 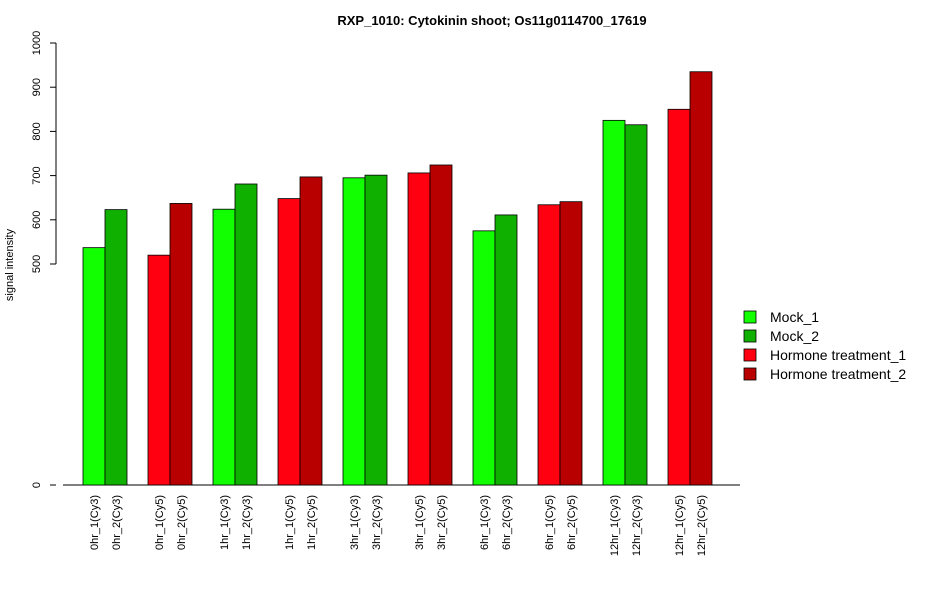 What do you see at coordinates (160, 522) in the screenshot?
I see `x-tick-label: 0hr_1(Cy5)` at bounding box center [160, 522].